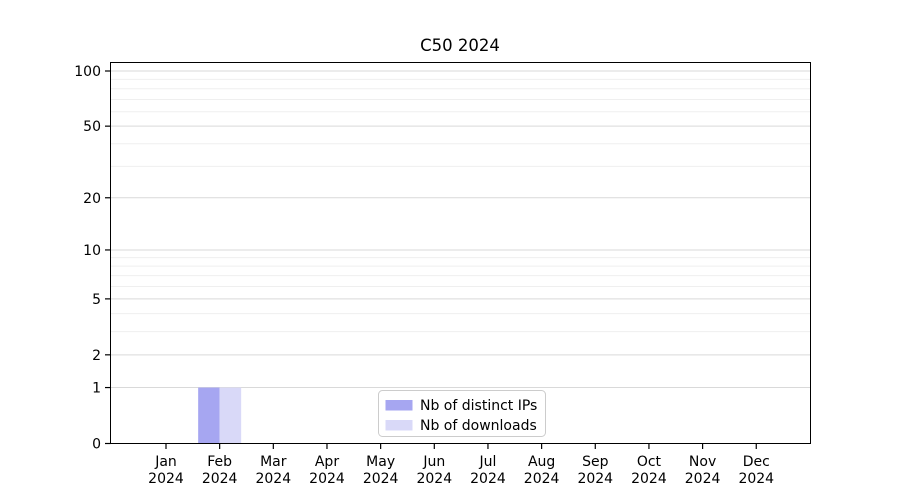 The height and width of the screenshot is (500, 900). I want to click on x-tick-label-month: Apr, so click(327, 462).